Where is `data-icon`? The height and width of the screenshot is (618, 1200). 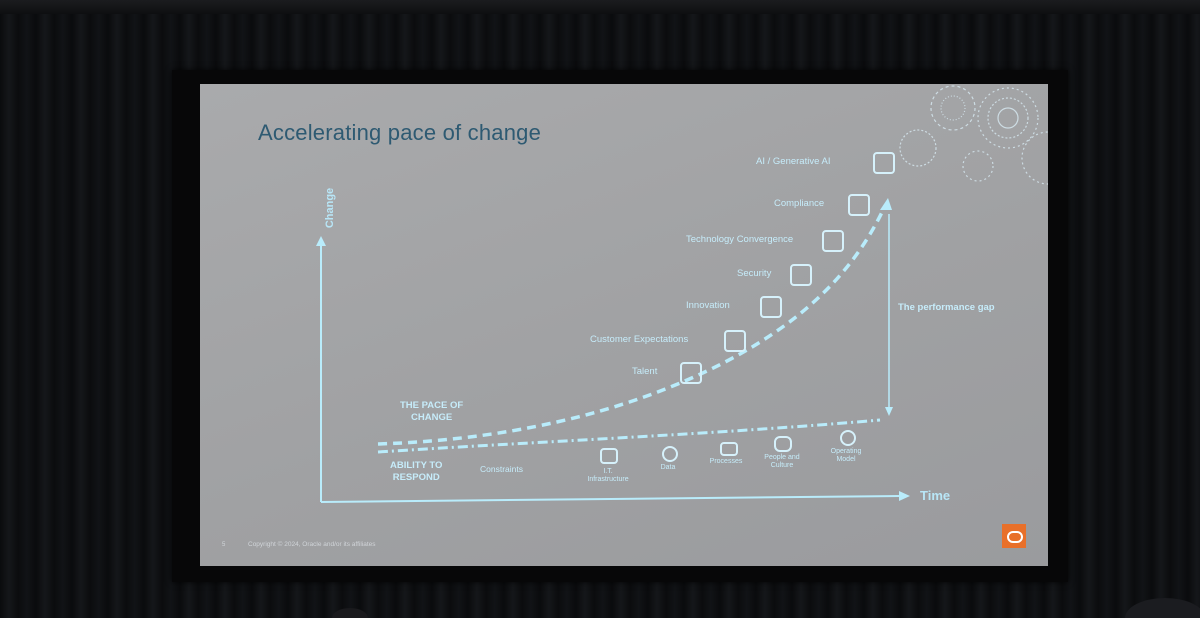 data-icon is located at coordinates (670, 454).